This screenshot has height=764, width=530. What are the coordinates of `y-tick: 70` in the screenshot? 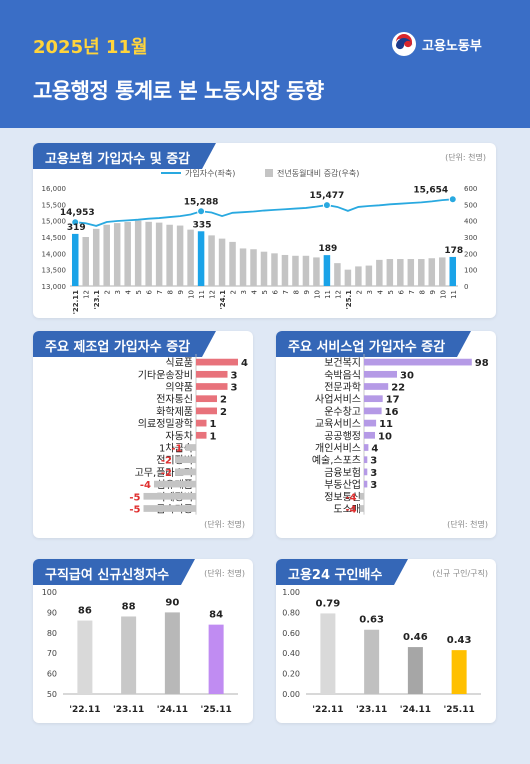 It's located at (52, 653).